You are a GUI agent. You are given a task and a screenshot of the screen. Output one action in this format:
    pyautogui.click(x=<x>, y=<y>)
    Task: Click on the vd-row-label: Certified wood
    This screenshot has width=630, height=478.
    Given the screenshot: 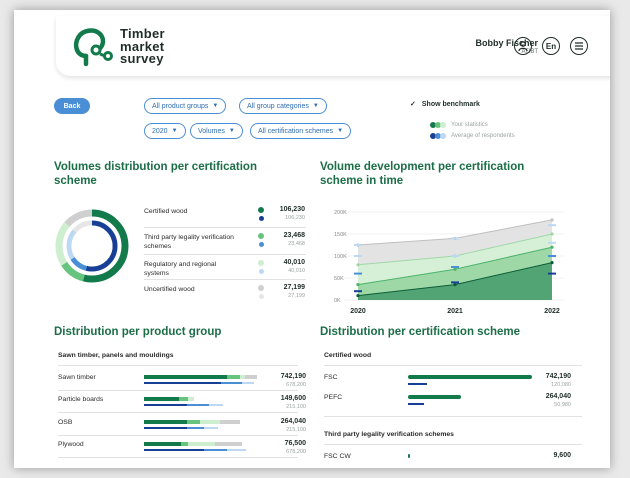 What is the action you would take?
    pyautogui.click(x=166, y=211)
    